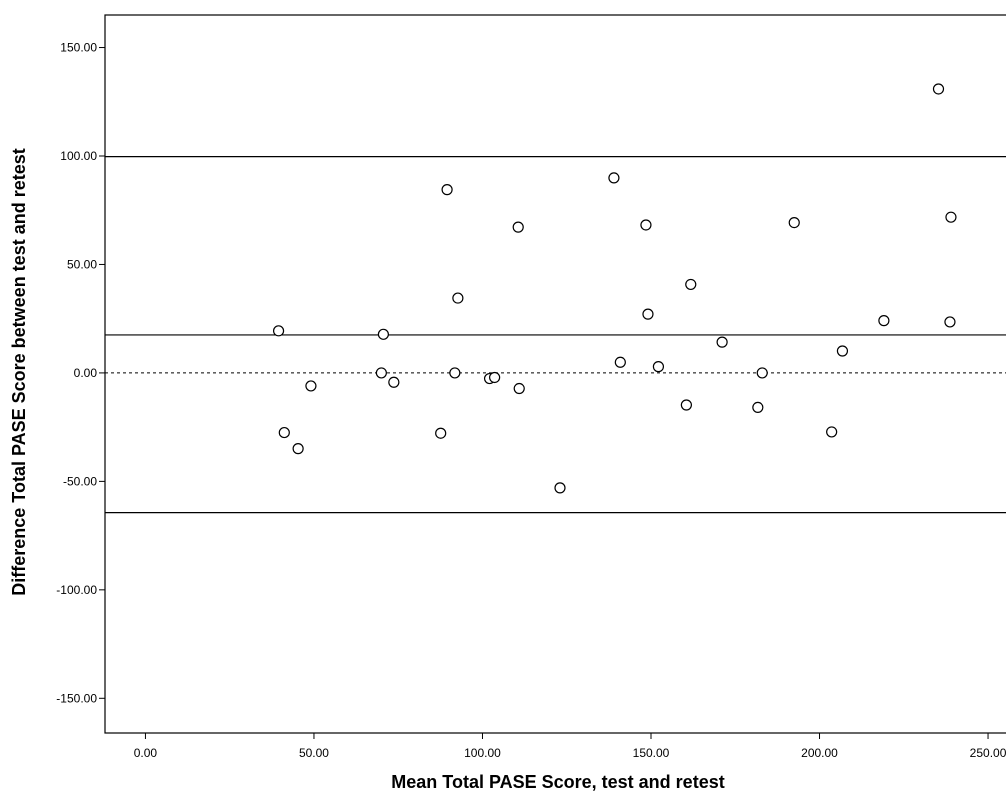 This screenshot has width=1006, height=795. I want to click on x-tick-label: 100.00, so click(482, 753).